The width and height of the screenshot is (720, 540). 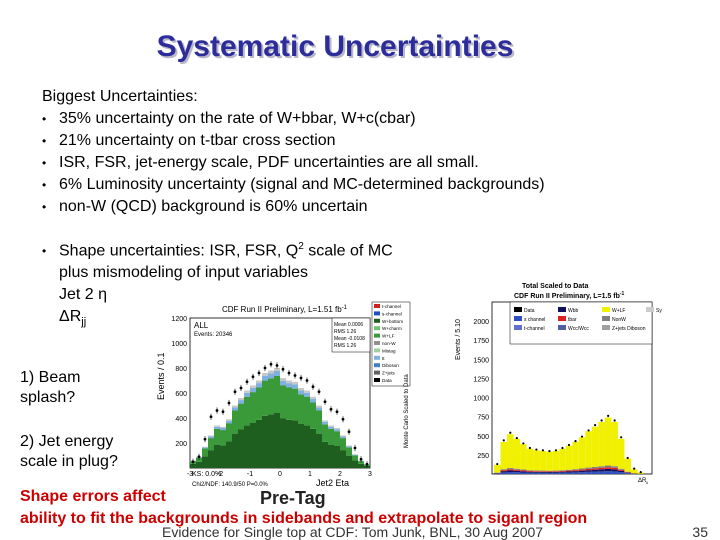 What do you see at coordinates (332, 483) in the screenshot?
I see `x-axis-label: Jet2 Eta` at bounding box center [332, 483].